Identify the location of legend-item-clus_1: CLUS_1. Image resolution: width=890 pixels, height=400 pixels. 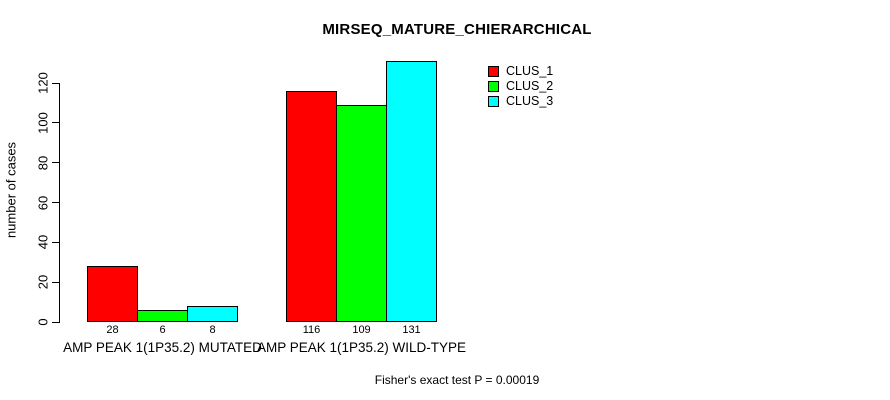
(520, 71).